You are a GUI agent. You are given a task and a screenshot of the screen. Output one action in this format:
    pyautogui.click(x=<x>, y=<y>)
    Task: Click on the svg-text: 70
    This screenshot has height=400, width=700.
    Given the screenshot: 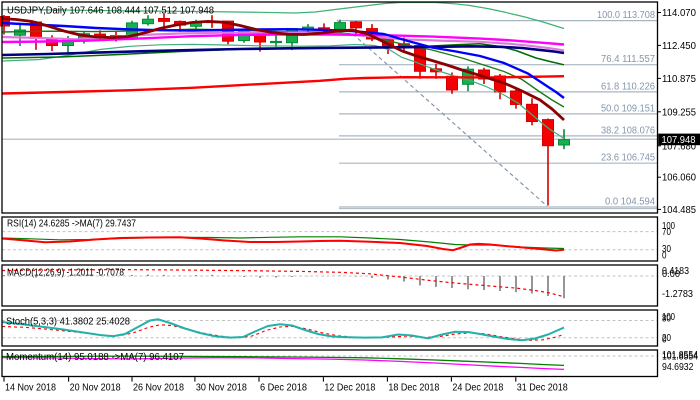 What is the action you would take?
    pyautogui.click(x=666, y=232)
    